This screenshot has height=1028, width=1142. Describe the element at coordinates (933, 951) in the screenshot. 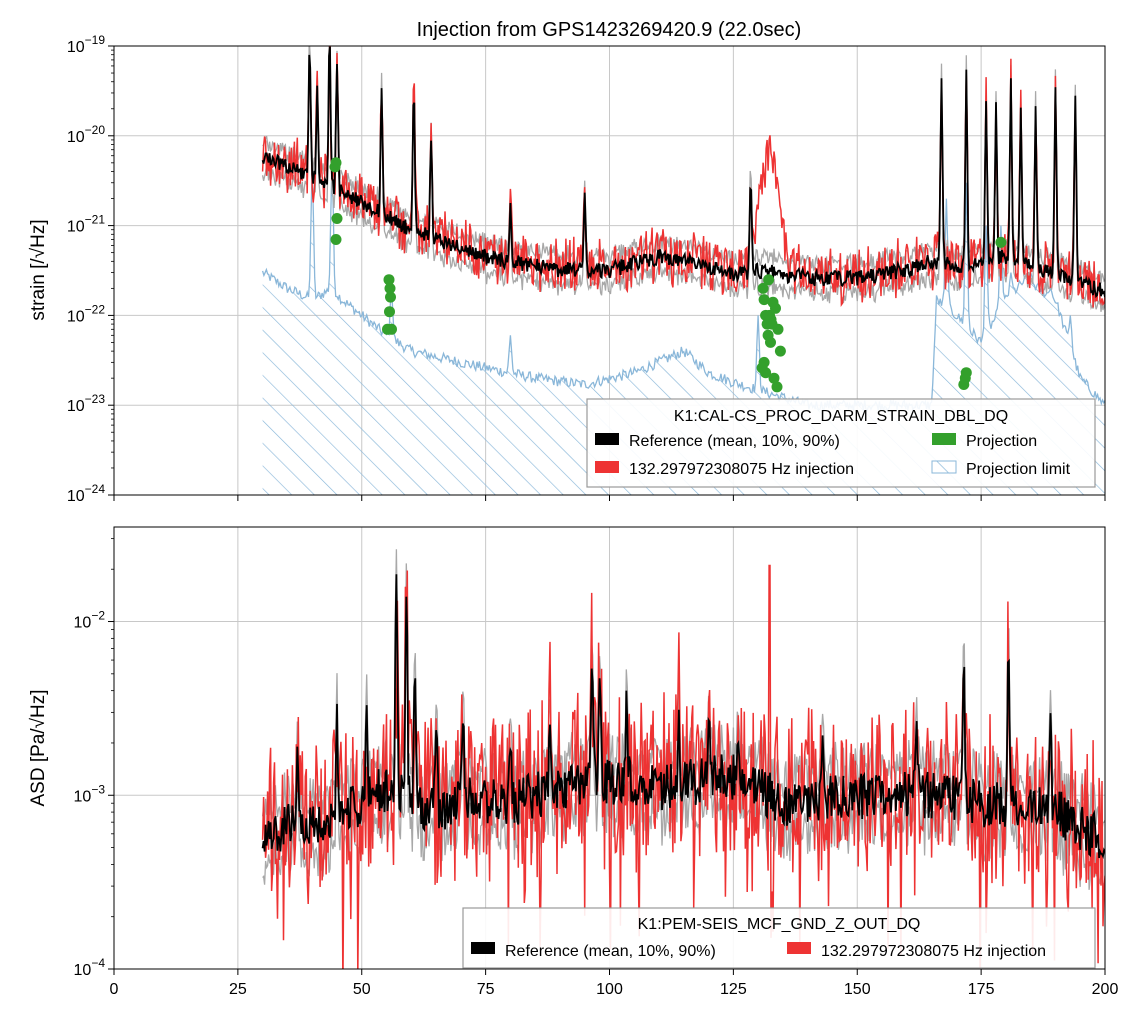

I see `bottom-legend-injection-label: 132.297972308075 Hz injection` at that location.